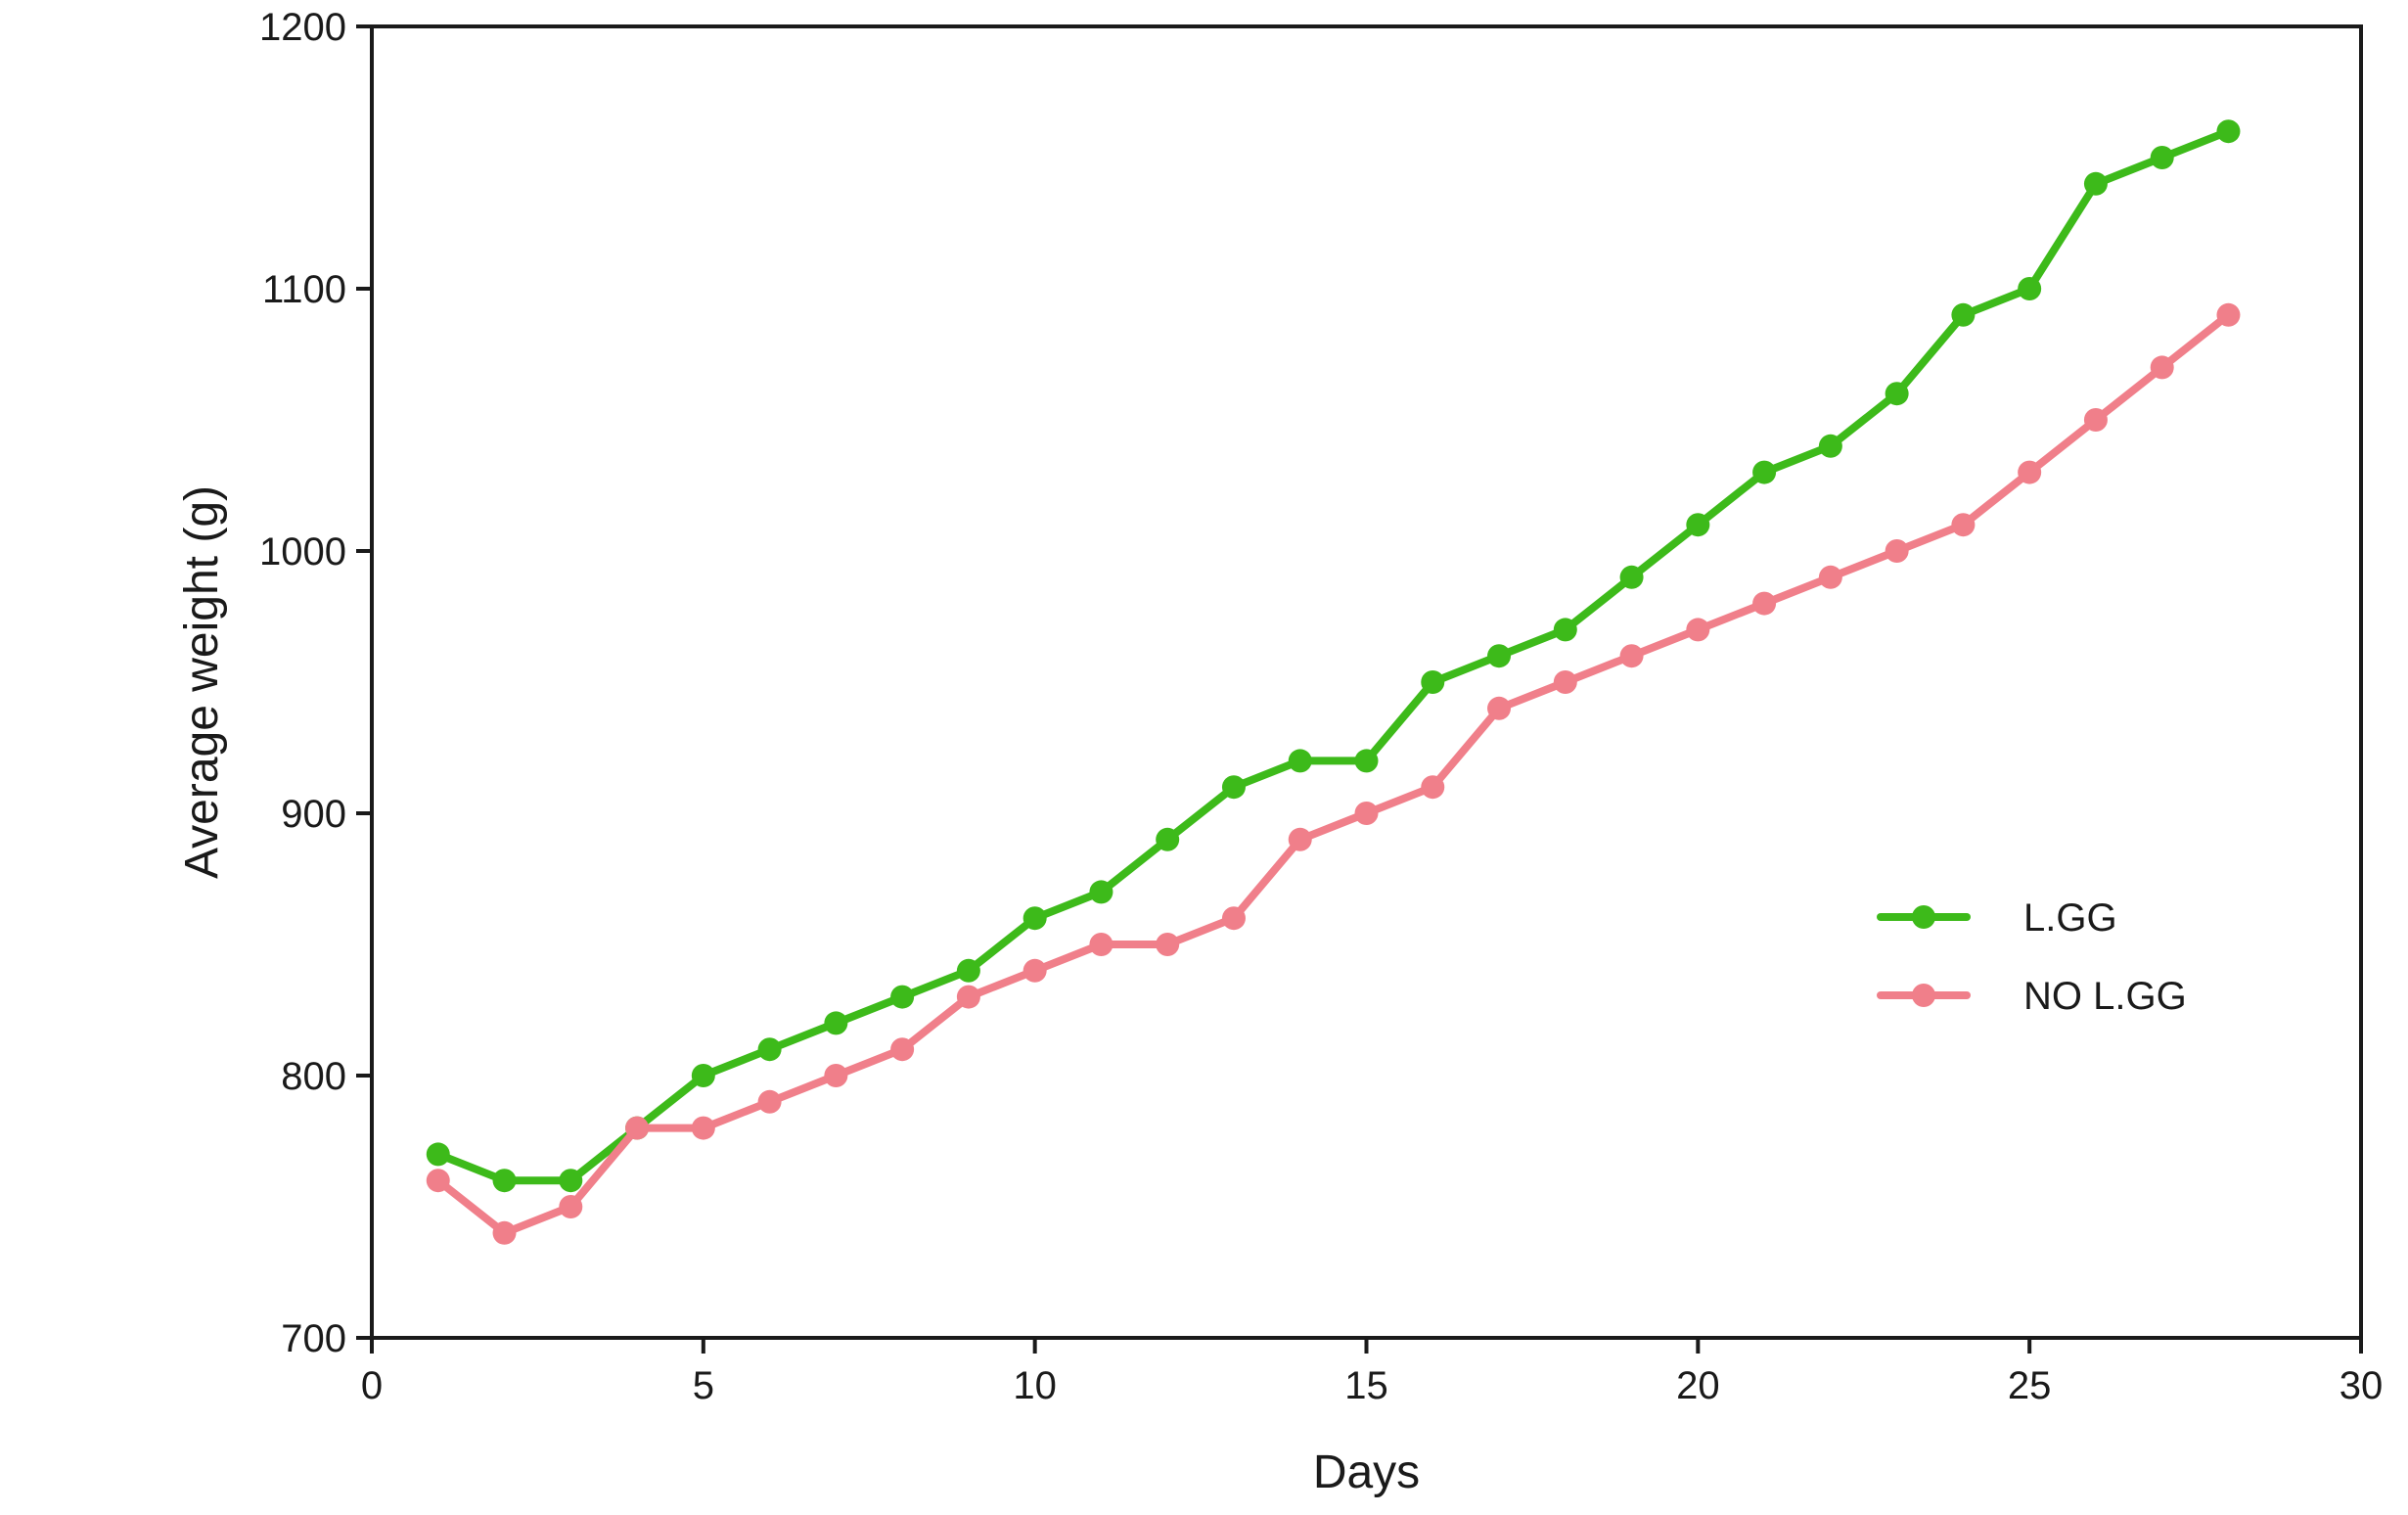 The image size is (2408, 1515). What do you see at coordinates (313, 1338) in the screenshot?
I see `y-tick-label: 700` at bounding box center [313, 1338].